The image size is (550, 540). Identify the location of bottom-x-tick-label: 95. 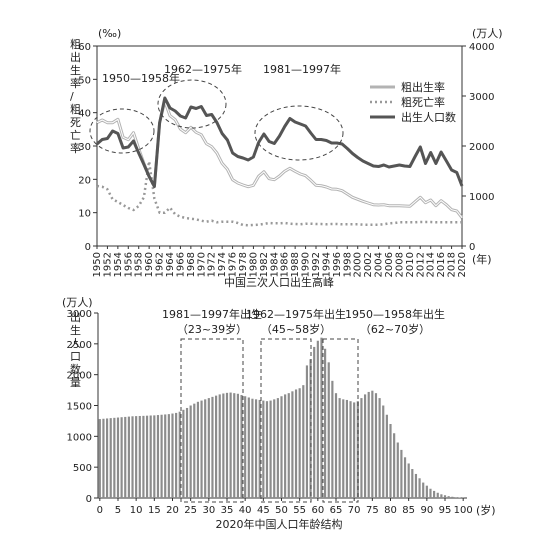
(445, 510).